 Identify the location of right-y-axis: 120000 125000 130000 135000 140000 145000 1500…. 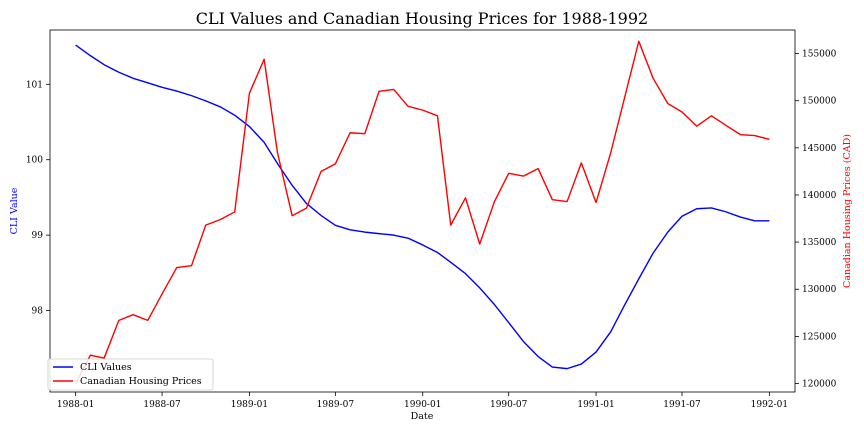
(816, 220).